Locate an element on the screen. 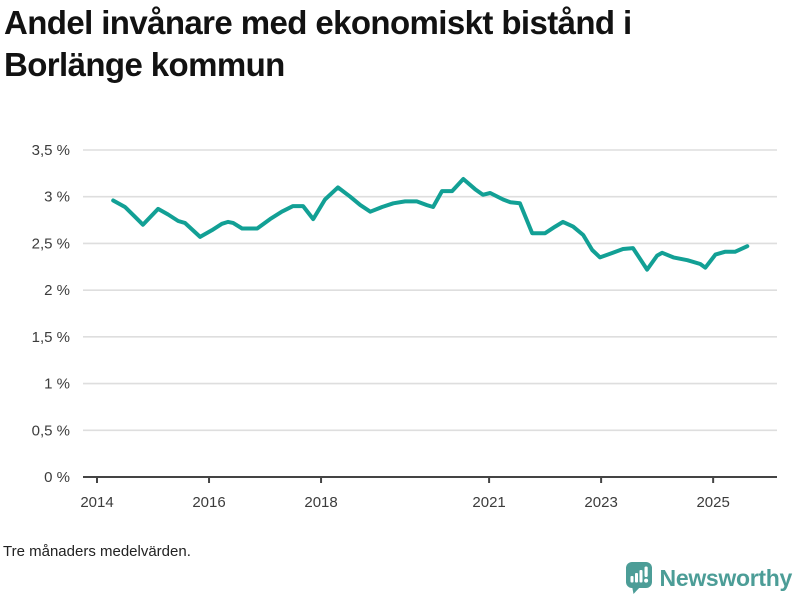 The width and height of the screenshot is (800, 600). y-tick-label: 2 % is located at coordinates (57, 290).